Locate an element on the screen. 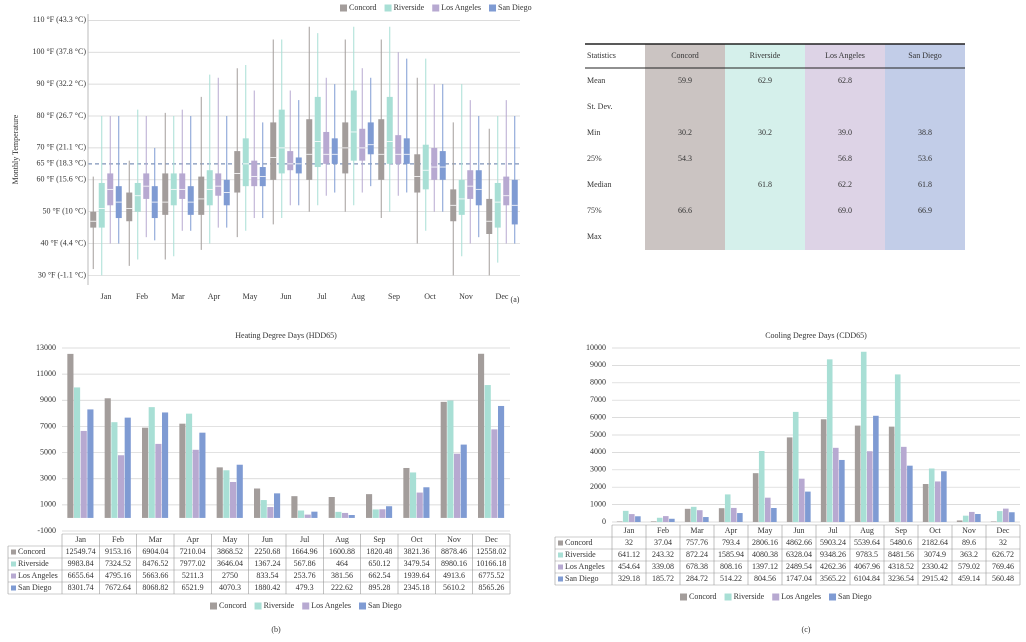 This screenshot has height=642, width=1026. table-cell: 808.16 is located at coordinates (731, 566).